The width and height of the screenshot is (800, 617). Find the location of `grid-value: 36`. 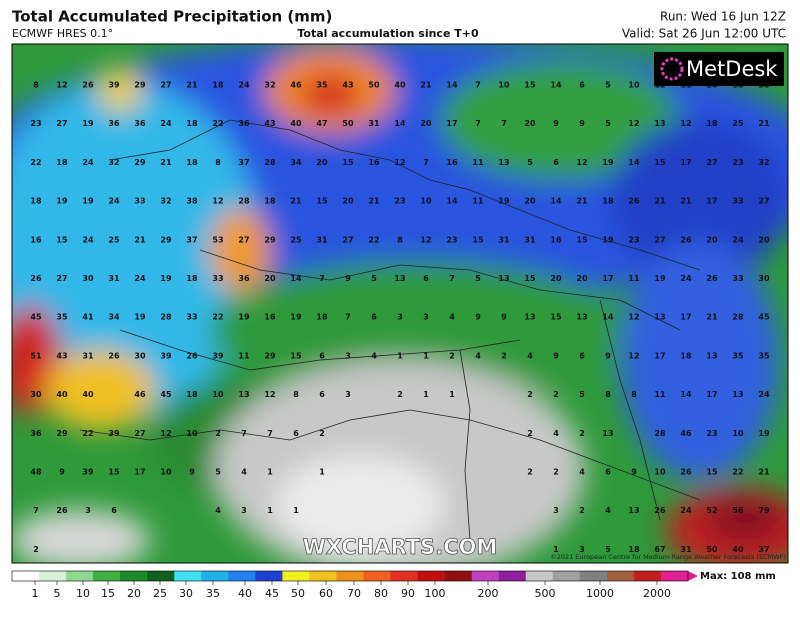

grid-value: 36 is located at coordinates (244, 123).